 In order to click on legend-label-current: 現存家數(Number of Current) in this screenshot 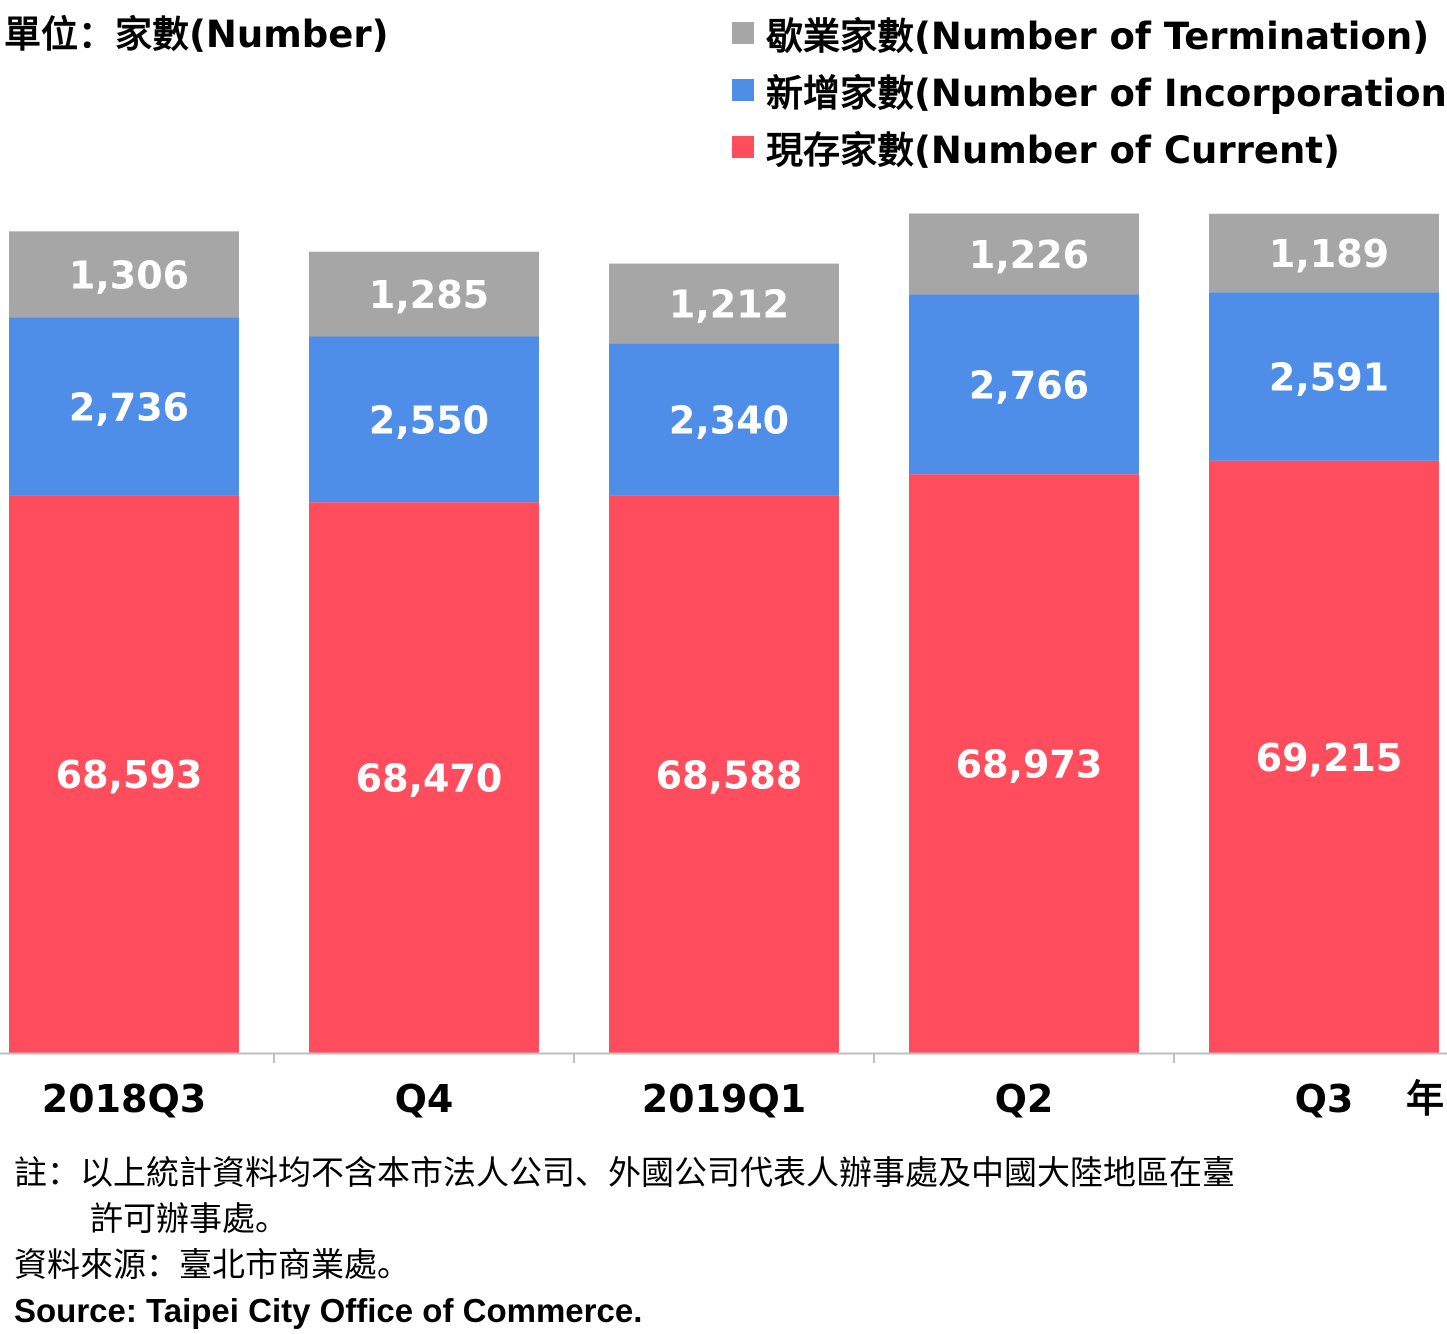, I will do `click(1053, 150)`.